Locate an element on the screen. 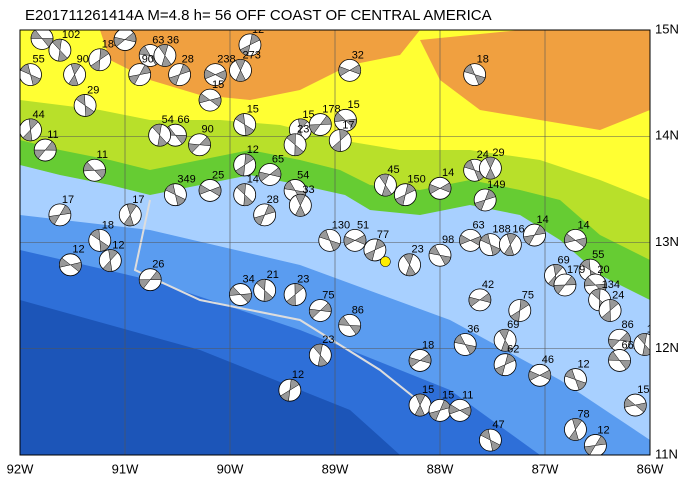 The width and height of the screenshot is (695, 491). depth-label: 28 is located at coordinates (273, 200).